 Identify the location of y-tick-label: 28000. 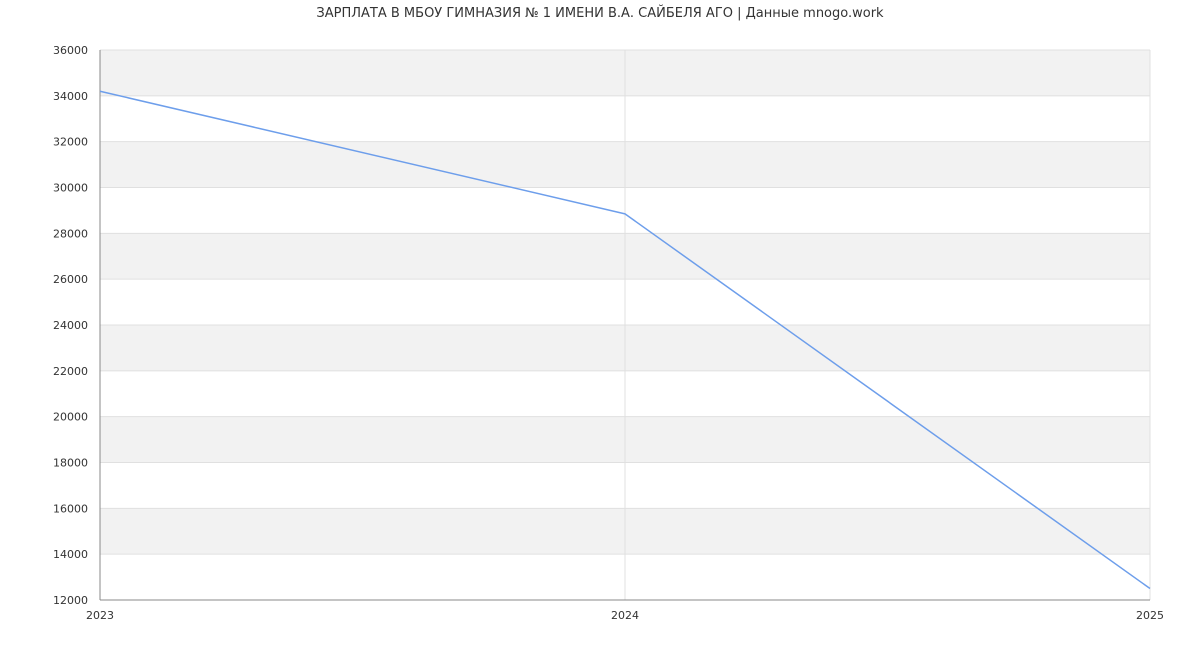
(70, 233).